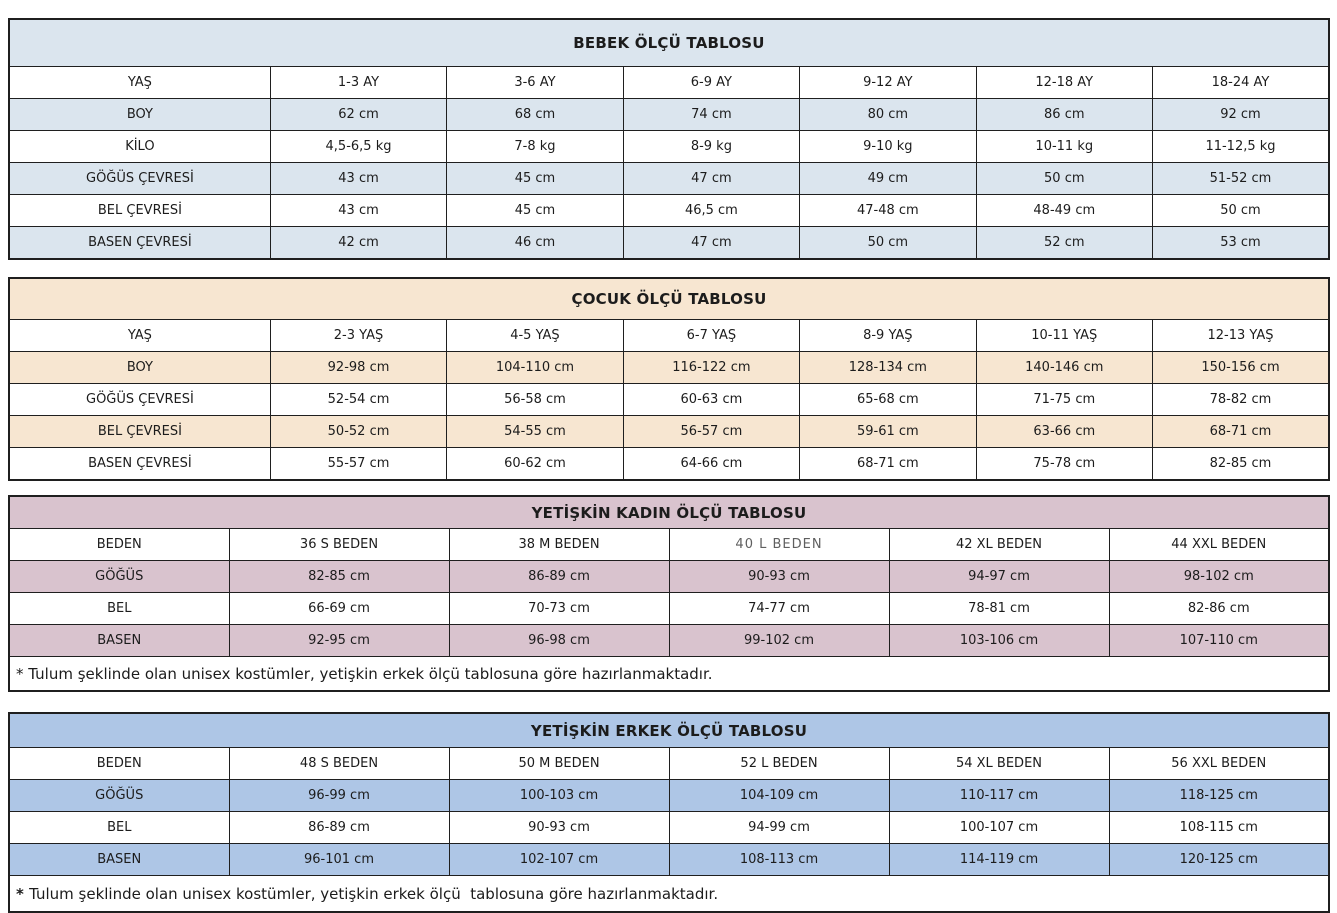 The height and width of the screenshot is (913, 1337). What do you see at coordinates (1064, 114) in the screenshot?
I see `table-cell: 86 cm` at bounding box center [1064, 114].